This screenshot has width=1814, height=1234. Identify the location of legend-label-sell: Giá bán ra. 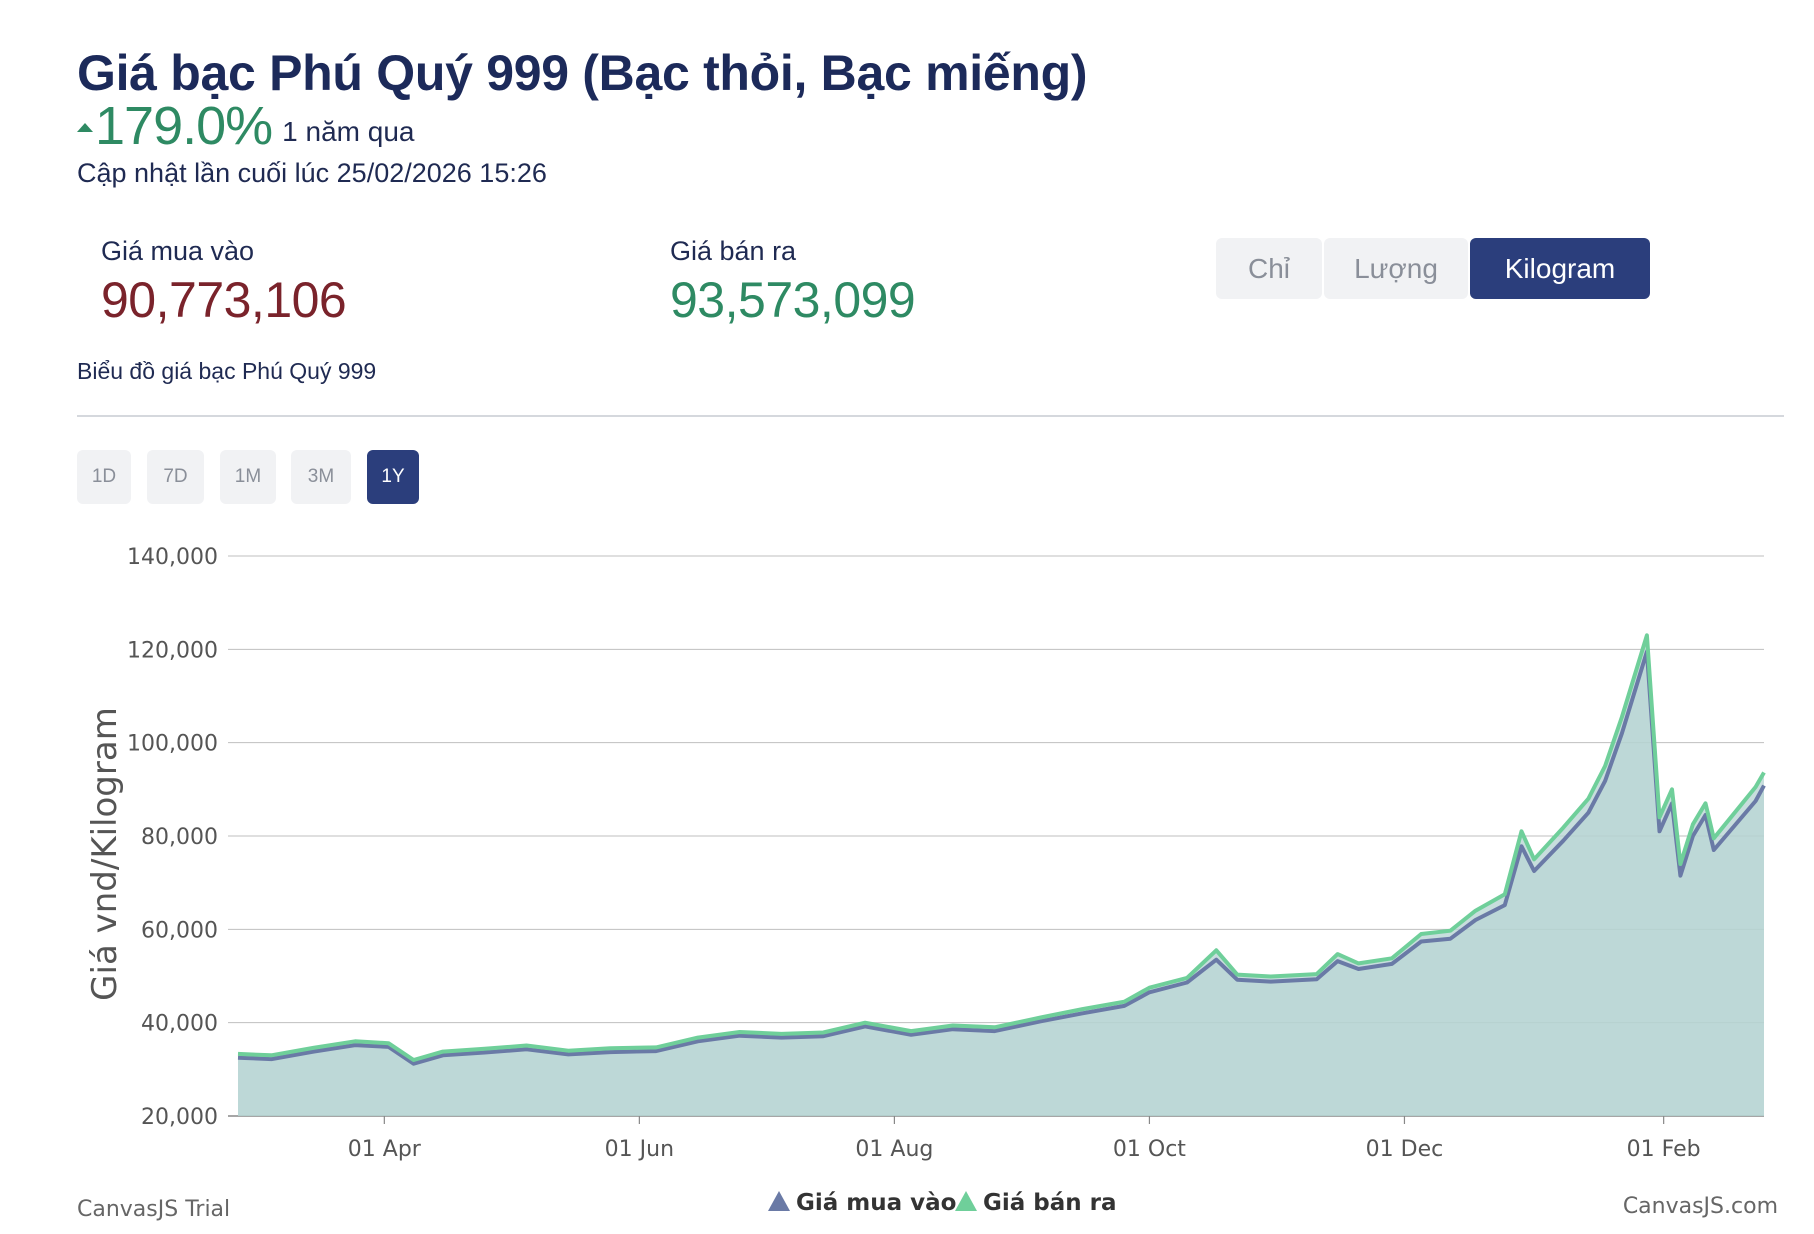
(1050, 1203).